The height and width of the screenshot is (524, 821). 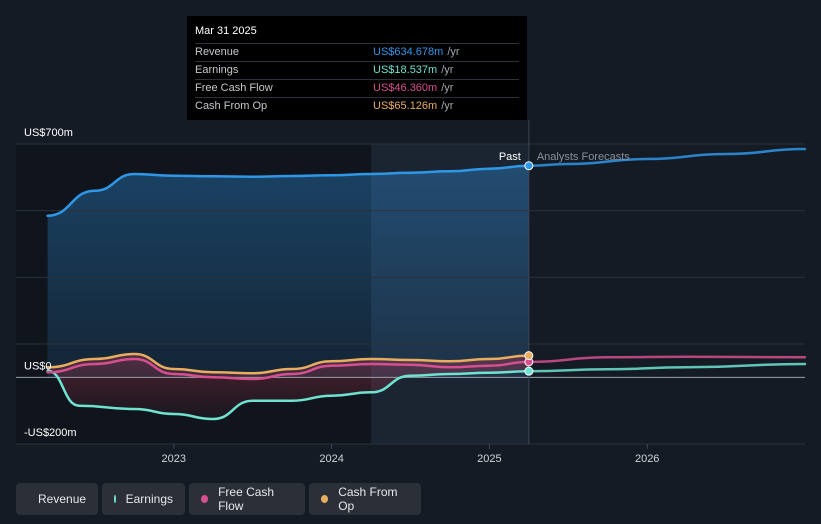 I want to click on tooltip-label: Revenue, so click(x=217, y=52).